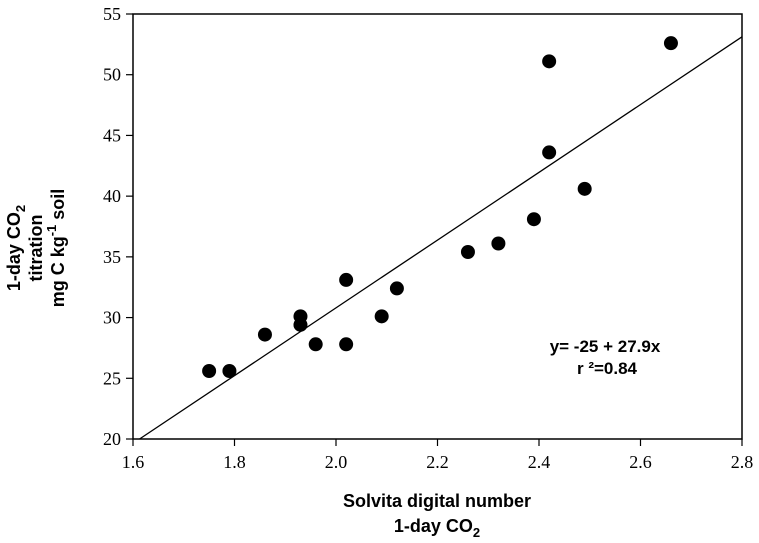 The image size is (759, 543). Describe the element at coordinates (112, 318) in the screenshot. I see `y-tick-label: 30` at that location.